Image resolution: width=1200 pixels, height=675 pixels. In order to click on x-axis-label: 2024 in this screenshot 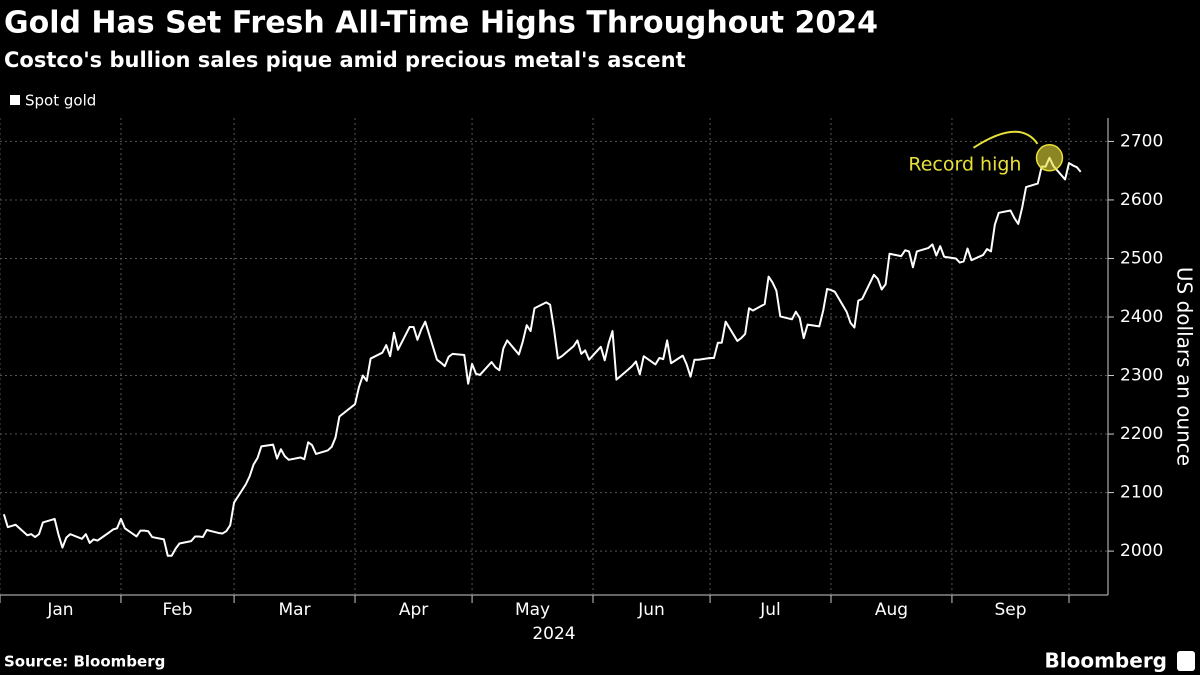, I will do `click(553, 634)`.